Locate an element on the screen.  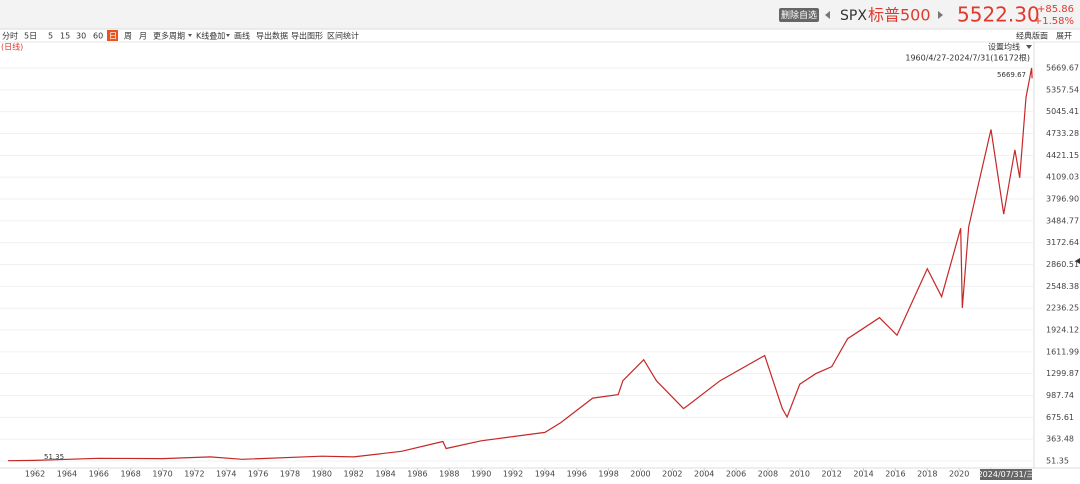
toolbar-item: 导出图形 is located at coordinates (307, 36).